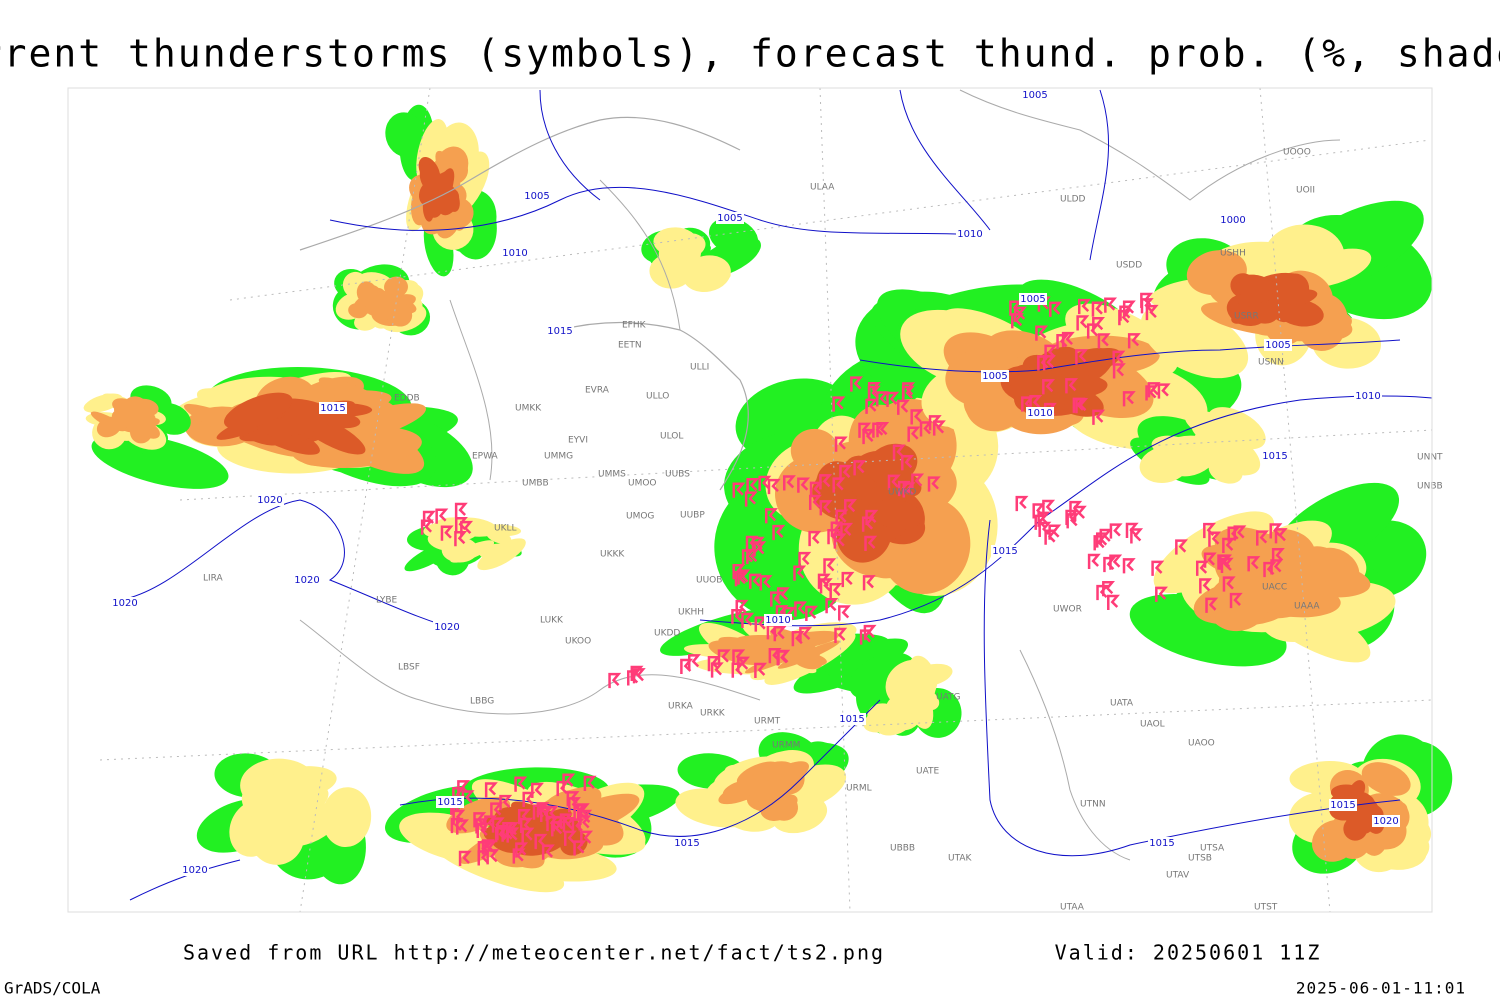  Describe the element at coordinates (699, 368) in the screenshot. I see `station-label: ULLI` at that location.